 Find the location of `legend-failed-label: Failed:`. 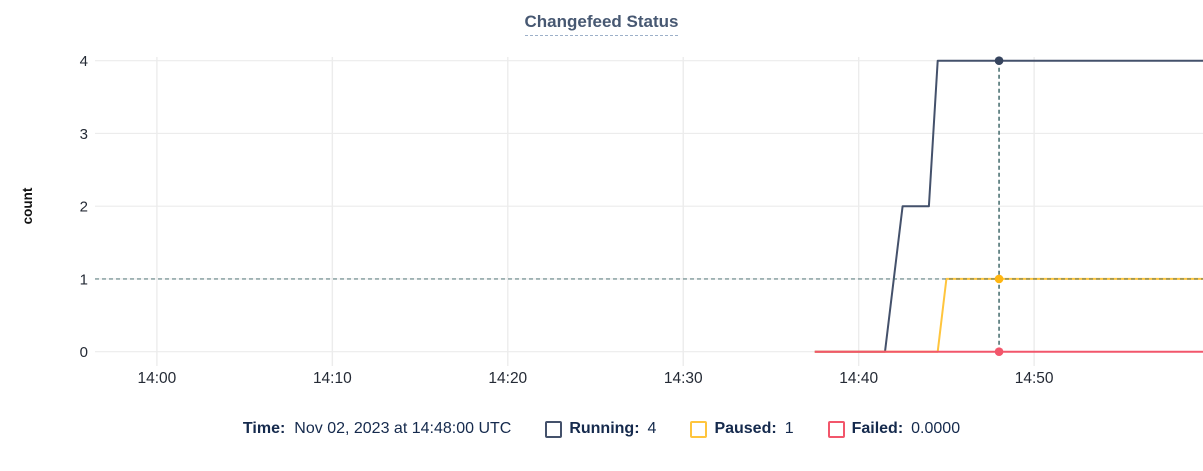

legend-failed-label: Failed: is located at coordinates (877, 428).